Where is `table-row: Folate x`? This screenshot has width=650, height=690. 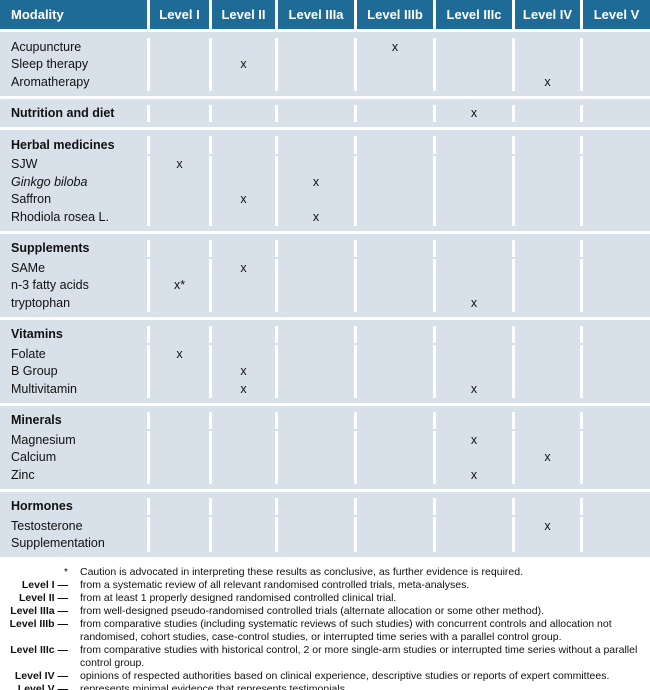 table-row: Folate x is located at coordinates (325, 354).